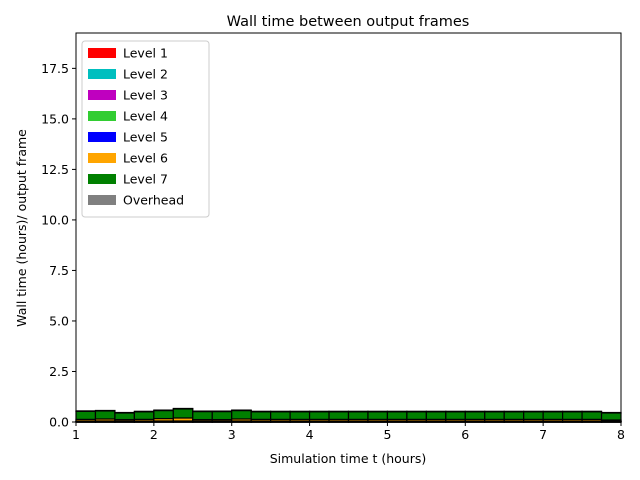 This screenshot has width=640, height=480. Describe the element at coordinates (59, 371) in the screenshot. I see `y-tick-label: 2.5` at that location.